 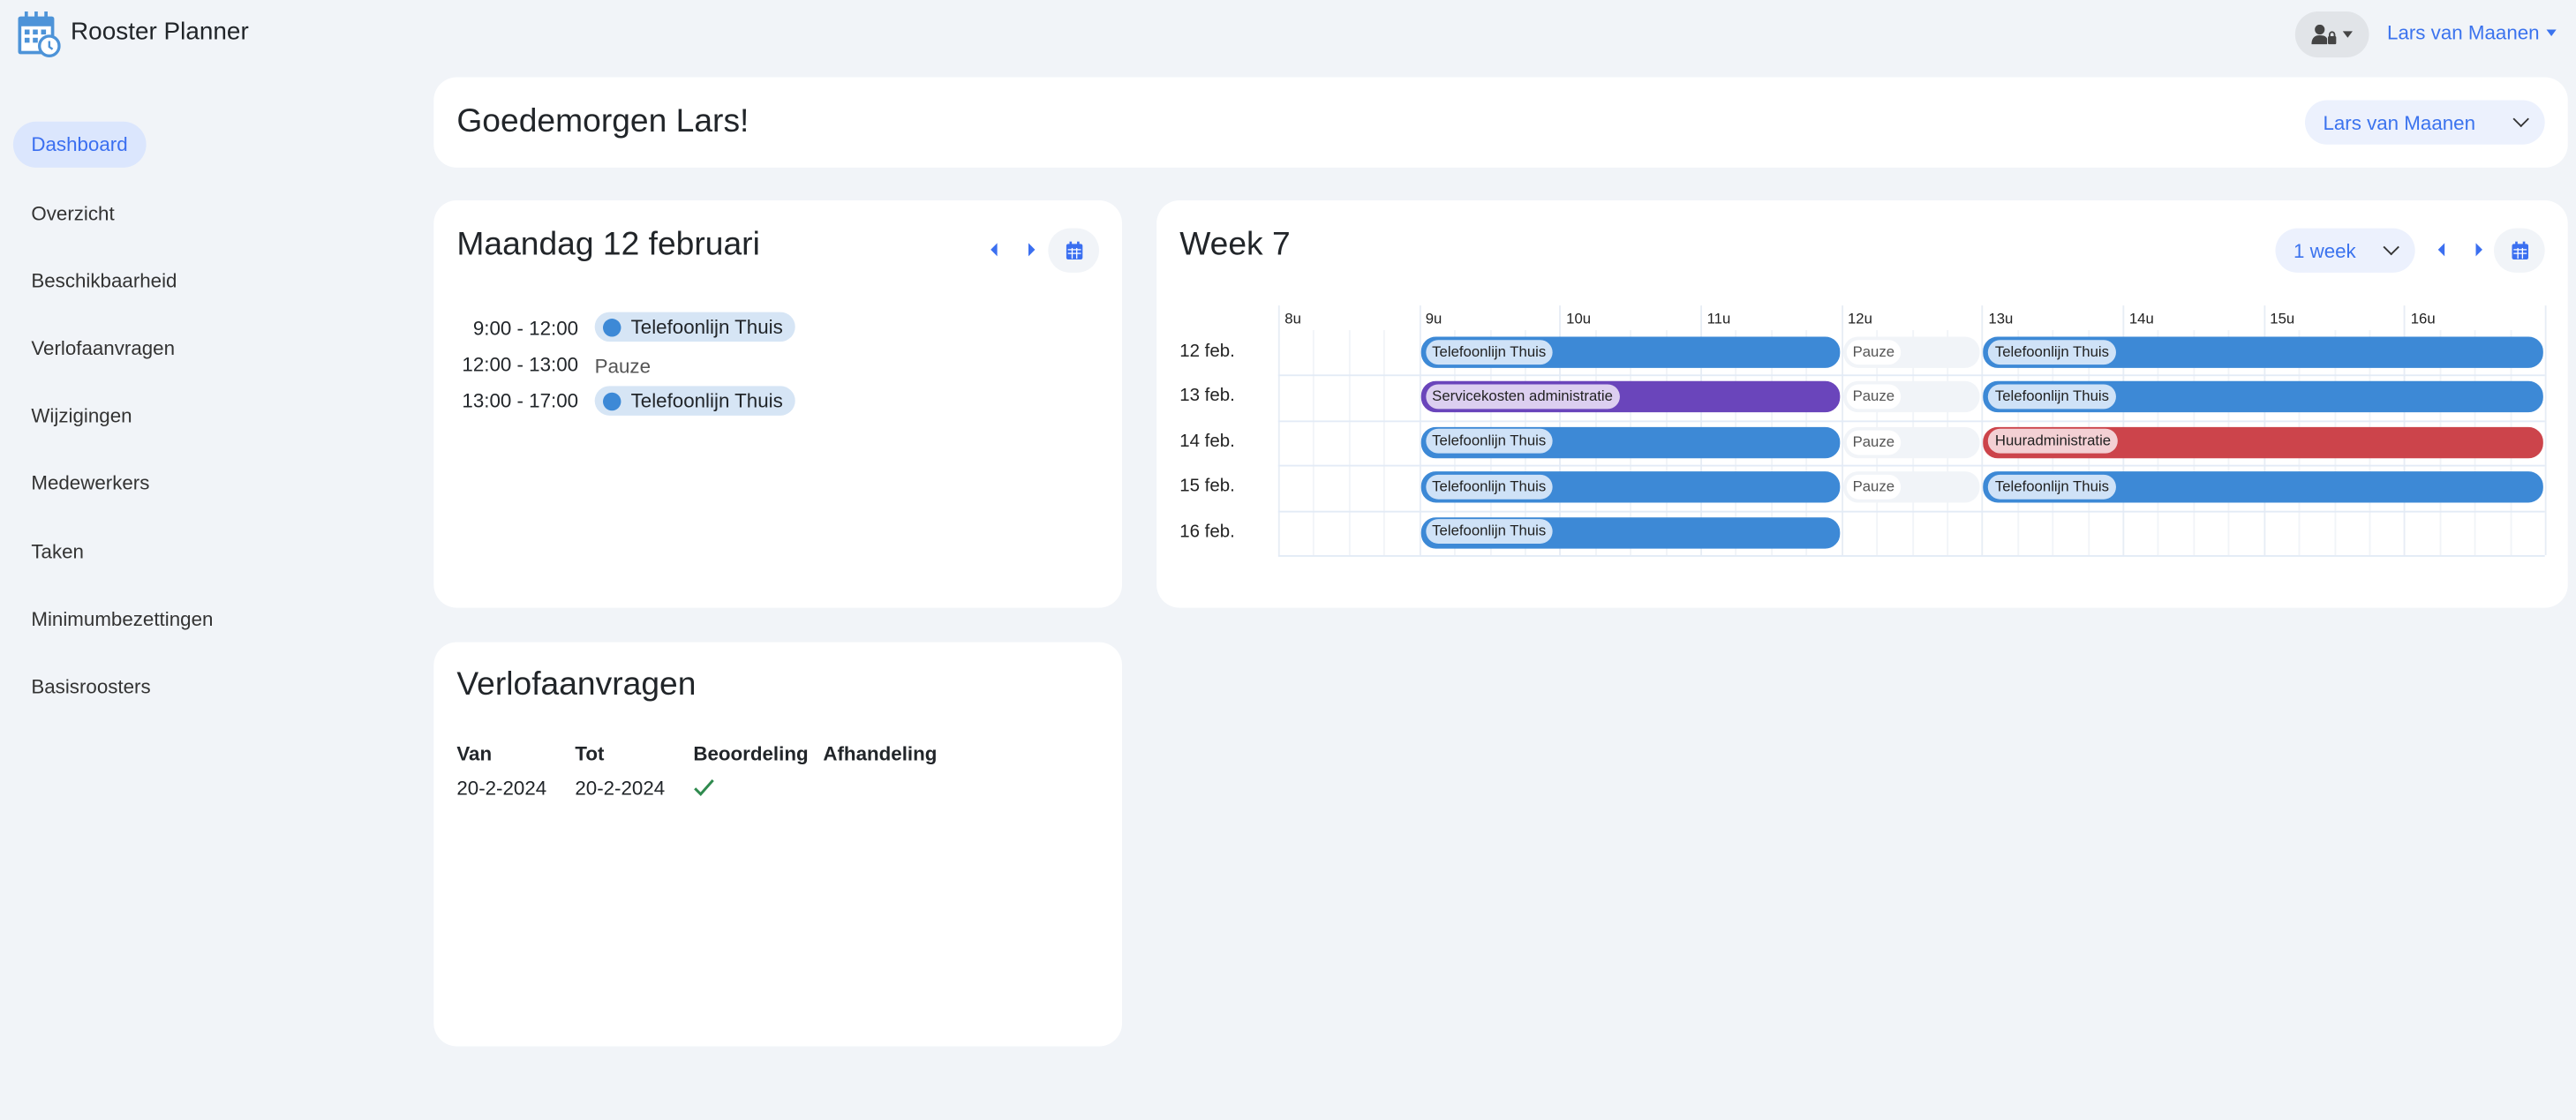 What do you see at coordinates (2464, 33) in the screenshot?
I see `user-name: Lars van Maanen` at bounding box center [2464, 33].